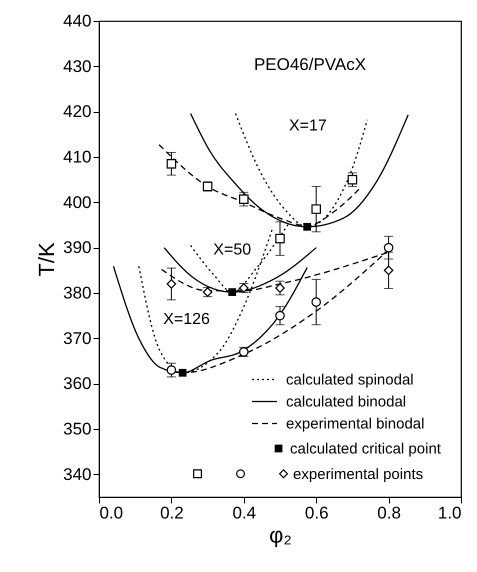 The image size is (477, 572). Describe the element at coordinates (186, 319) in the screenshot. I see `annotation: X=126` at that location.